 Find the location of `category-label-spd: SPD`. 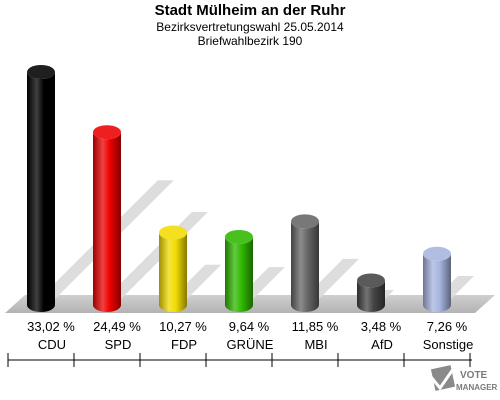

category-label-spd: SPD is located at coordinates (118, 344).